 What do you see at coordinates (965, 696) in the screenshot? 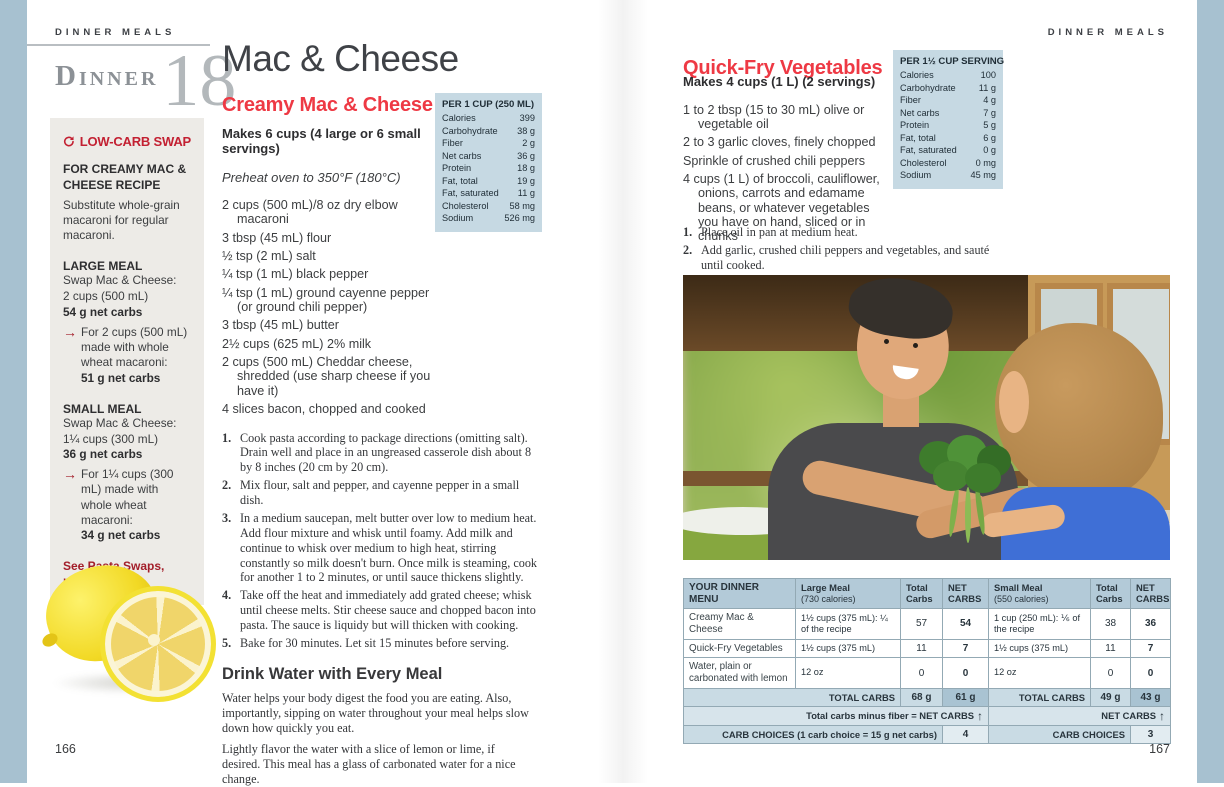
I see `net-carbs-left: 61 g` at bounding box center [965, 696].